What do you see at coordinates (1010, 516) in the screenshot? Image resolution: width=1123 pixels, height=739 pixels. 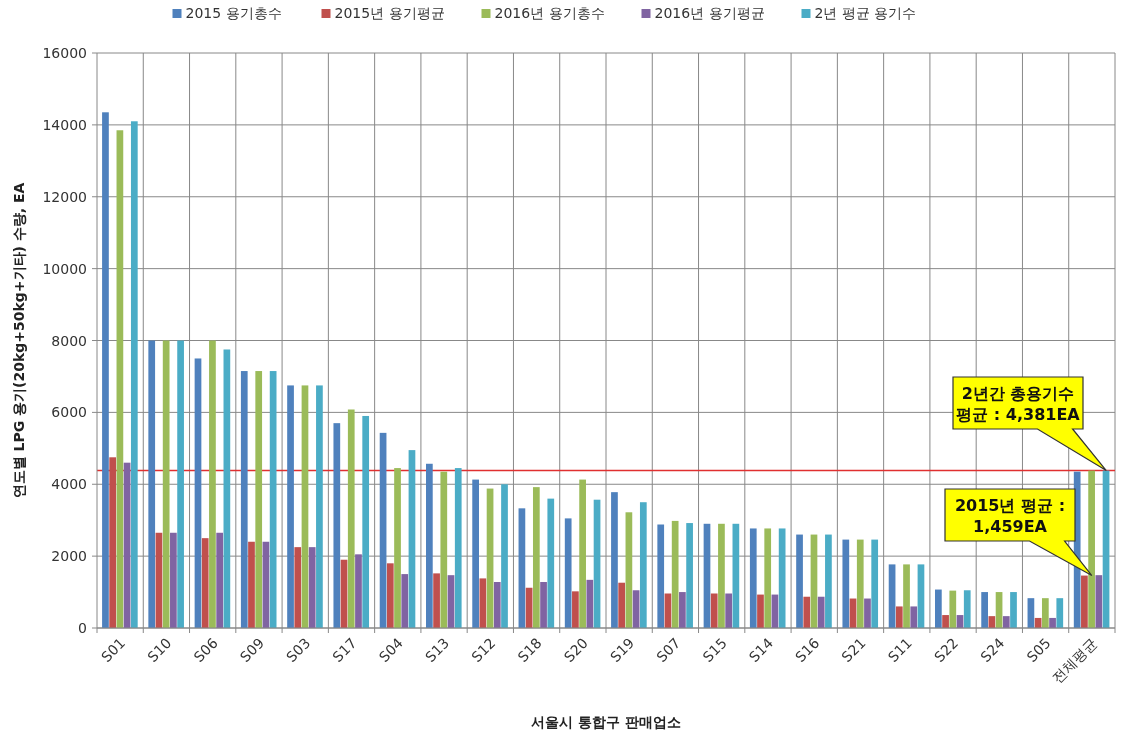 I see `annotation: 2015년 평균 : 1,459EA` at bounding box center [1010, 516].